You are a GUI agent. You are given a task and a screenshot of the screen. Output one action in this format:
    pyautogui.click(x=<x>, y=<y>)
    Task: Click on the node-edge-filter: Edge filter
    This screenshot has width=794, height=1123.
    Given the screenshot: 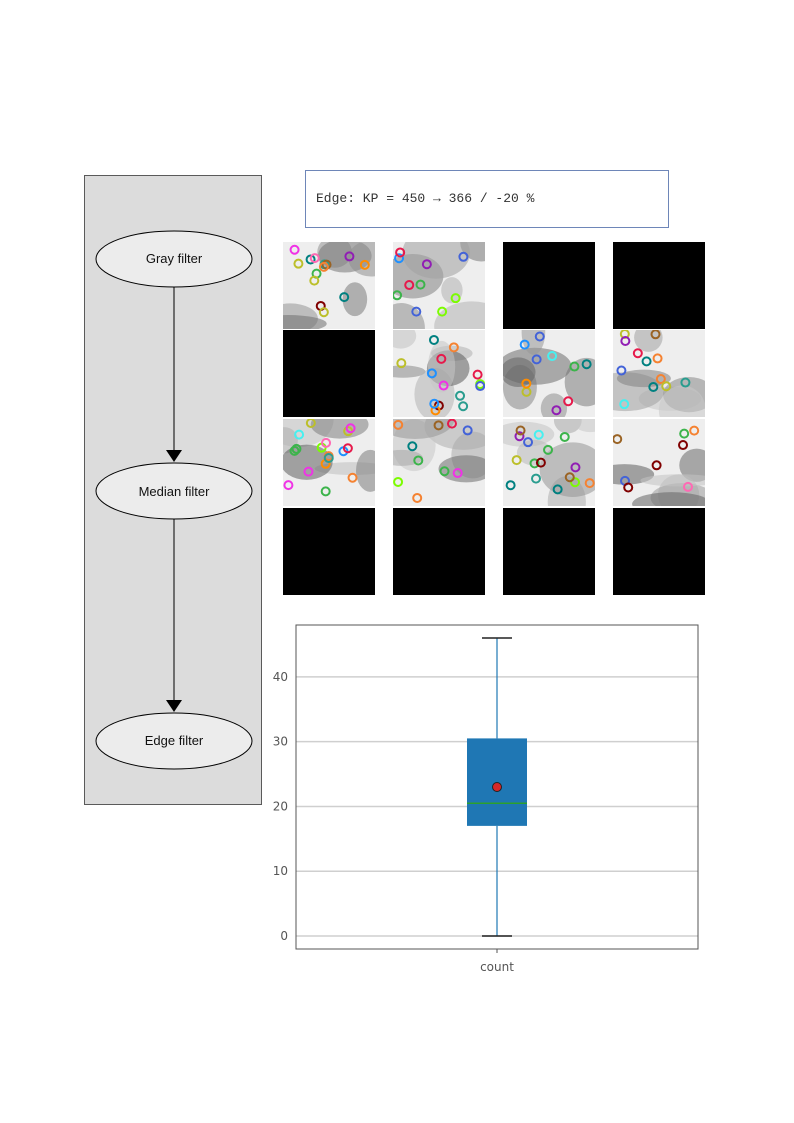 What is the action you would take?
    pyautogui.click(x=174, y=741)
    